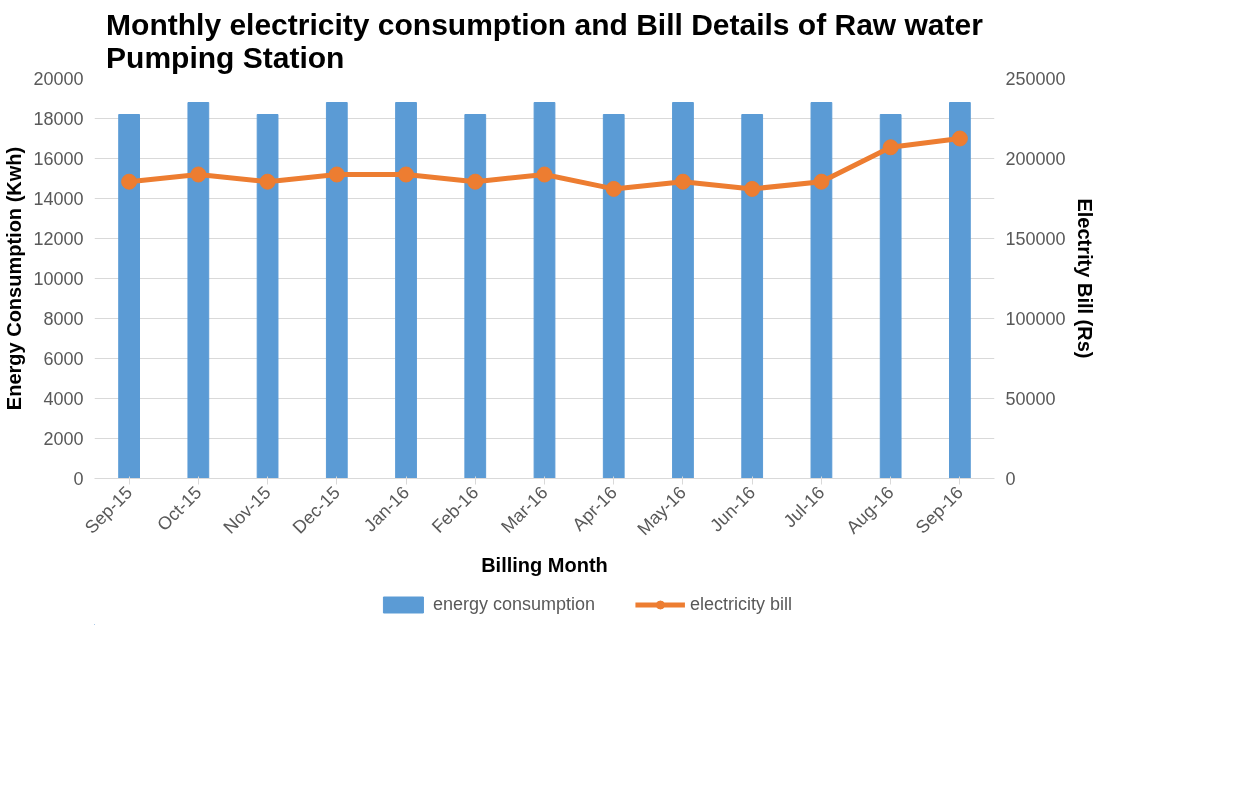 This screenshot has width=1245, height=785. Describe the element at coordinates (63, 439) in the screenshot. I see `y-tick-label: 2000` at that location.